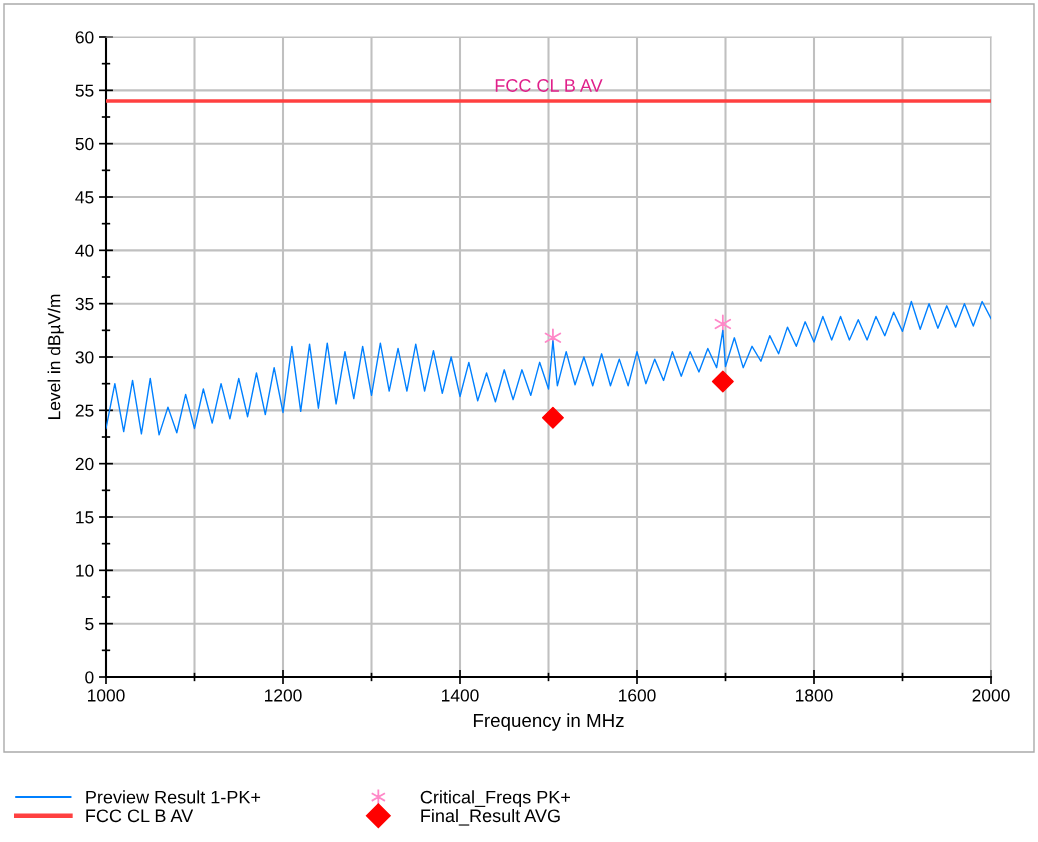 The image size is (1038, 842). I want to click on x-tick-label: 1000, so click(106, 695).